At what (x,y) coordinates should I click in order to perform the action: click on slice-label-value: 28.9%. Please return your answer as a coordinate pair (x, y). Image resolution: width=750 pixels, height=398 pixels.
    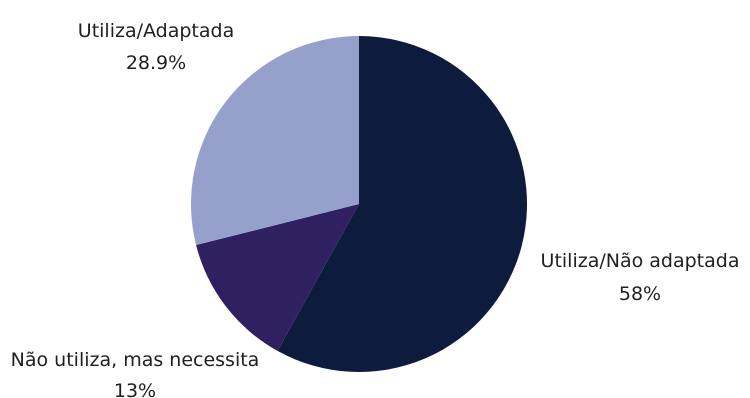
    Looking at the image, I should click on (156, 63).